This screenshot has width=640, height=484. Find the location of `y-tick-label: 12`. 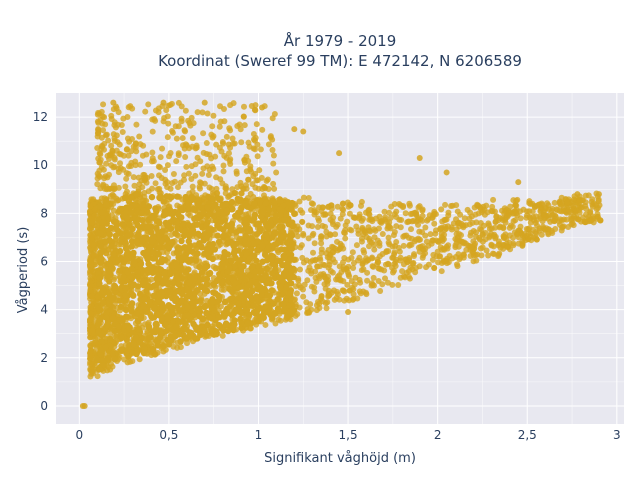

y-tick-label: 12 is located at coordinates (40, 117).